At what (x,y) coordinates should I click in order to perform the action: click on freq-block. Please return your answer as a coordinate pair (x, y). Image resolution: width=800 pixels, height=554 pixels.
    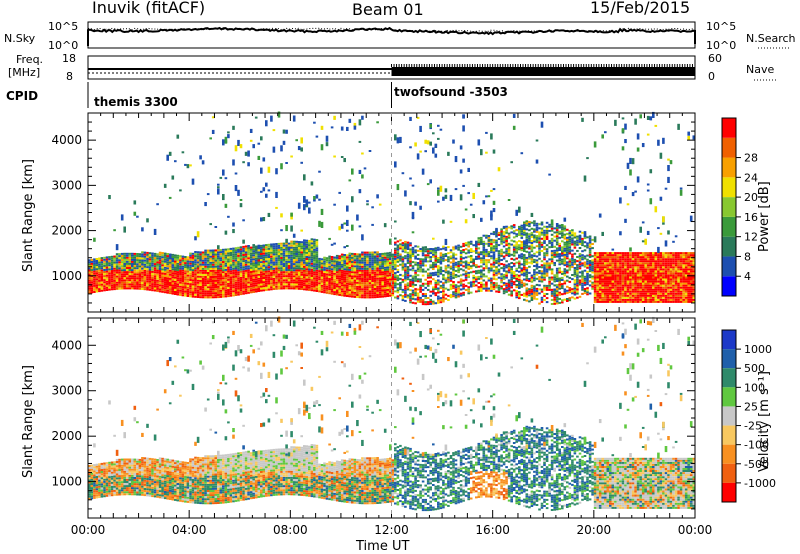
    Looking at the image, I should click on (543, 71).